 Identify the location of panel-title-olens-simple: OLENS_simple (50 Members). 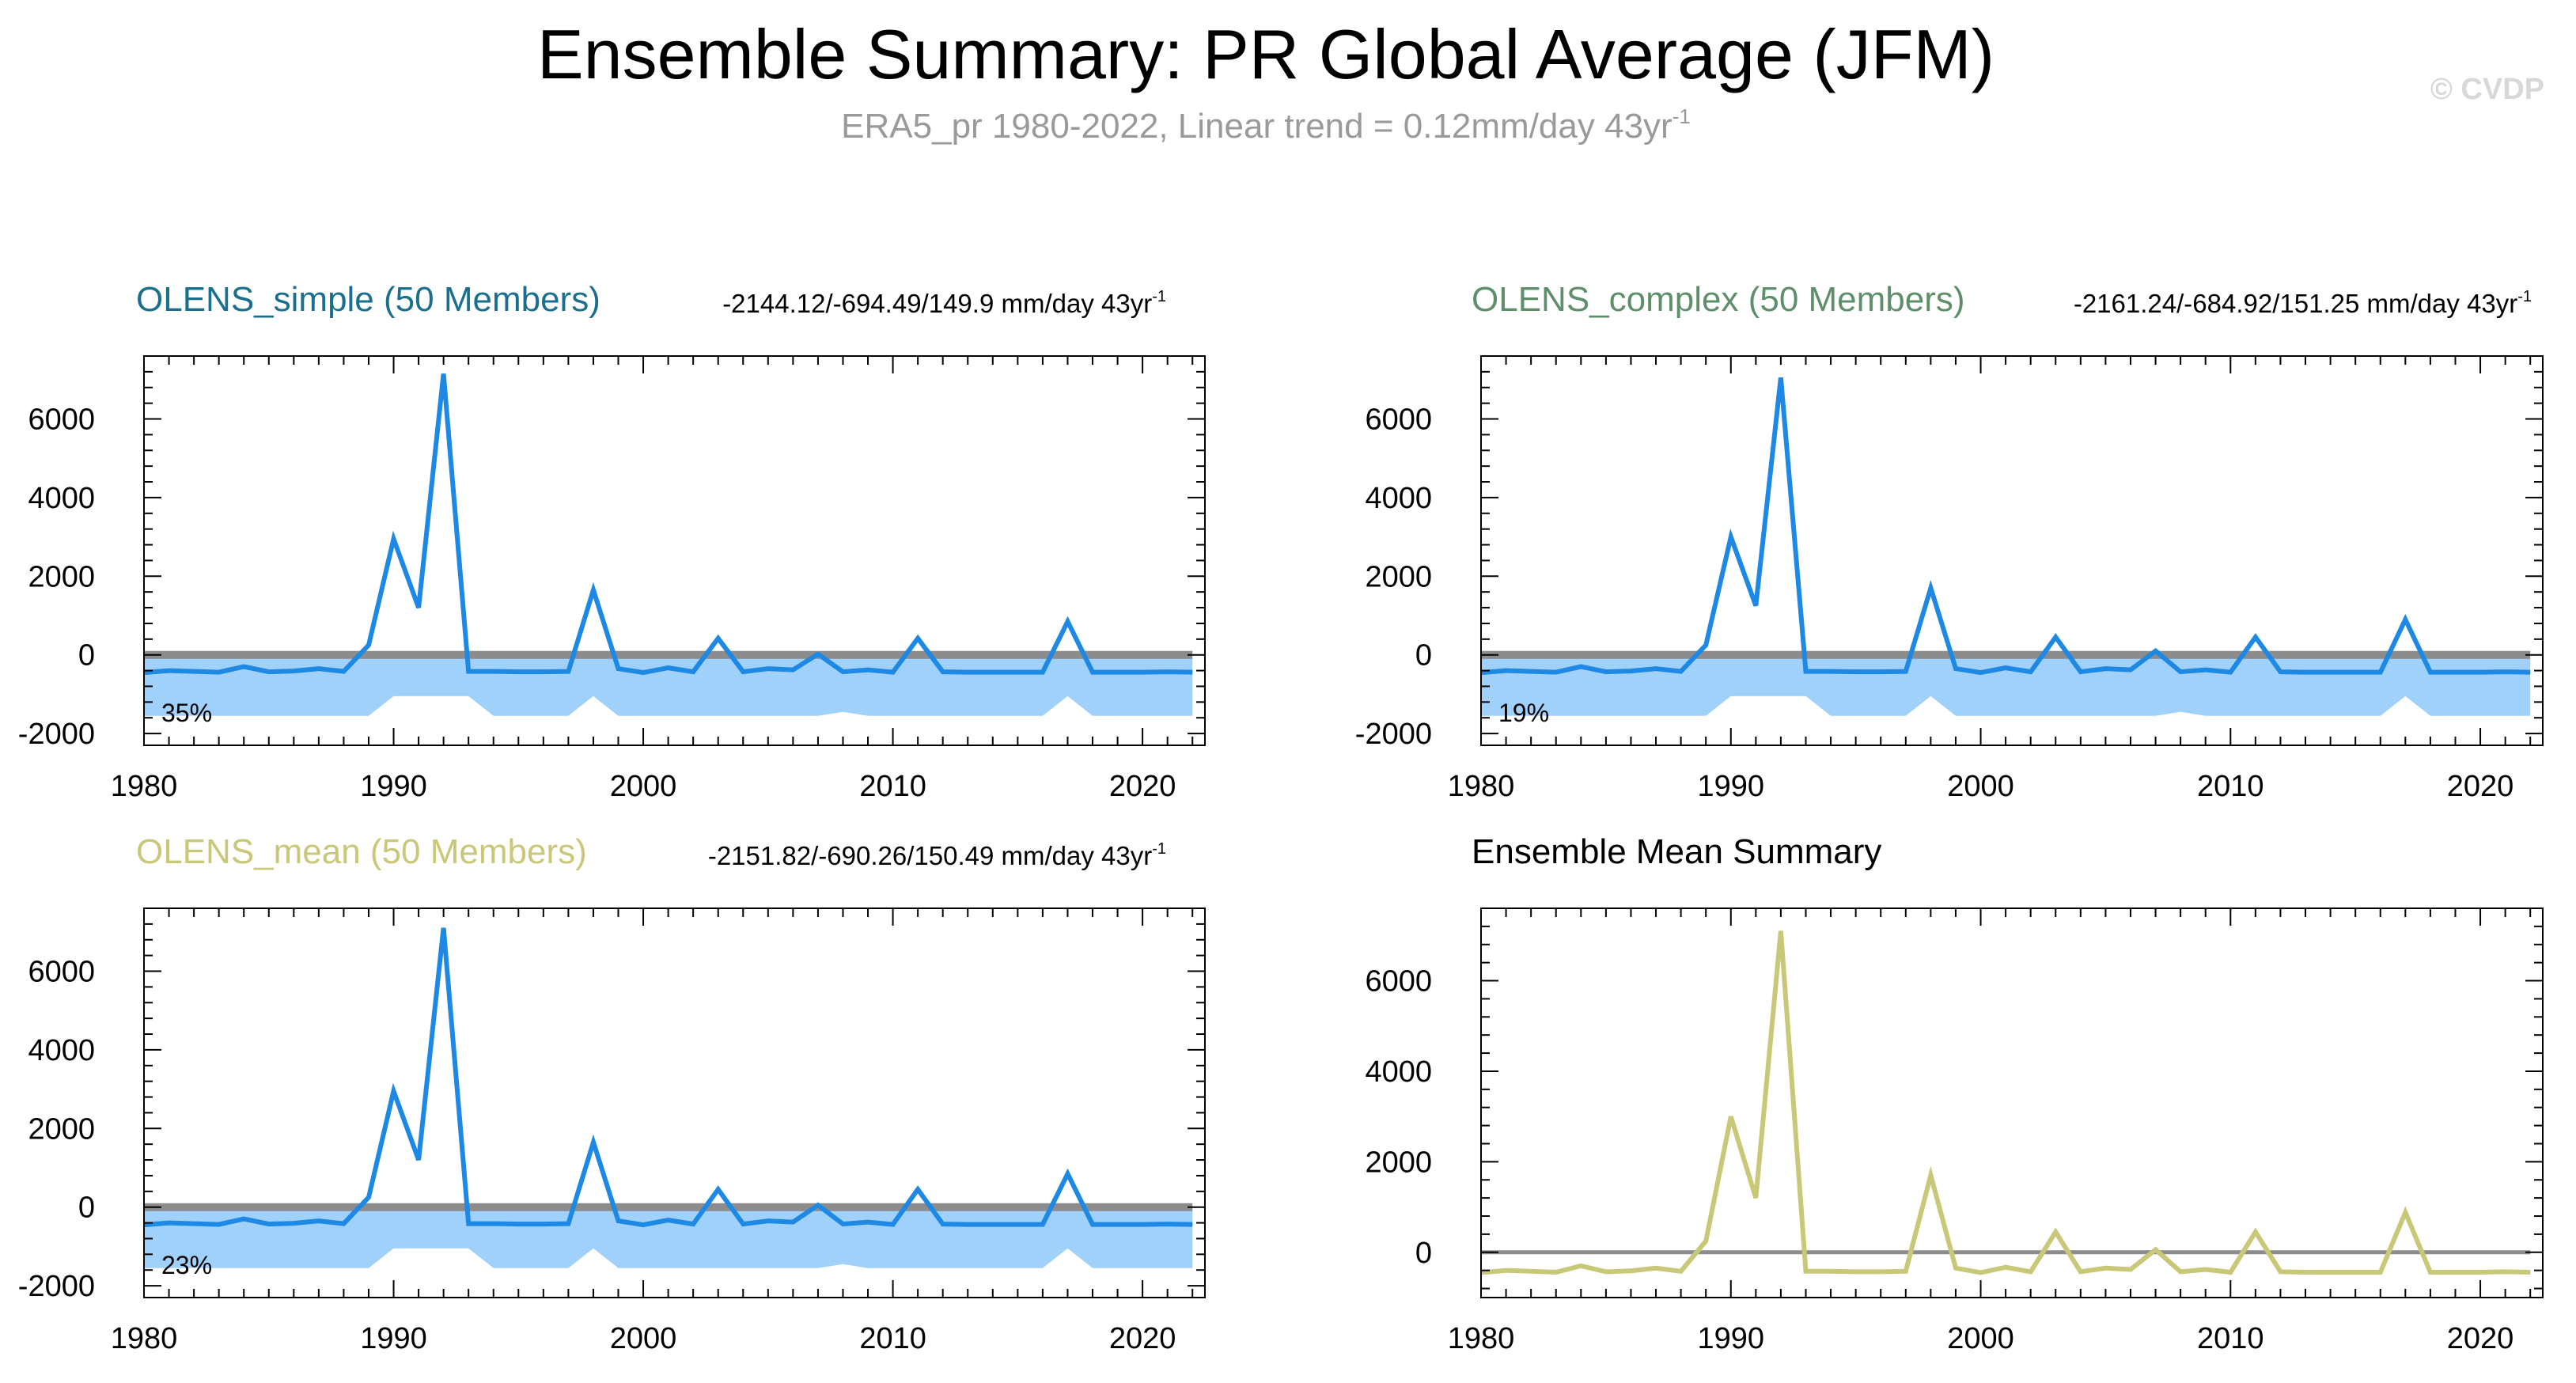
(368, 299).